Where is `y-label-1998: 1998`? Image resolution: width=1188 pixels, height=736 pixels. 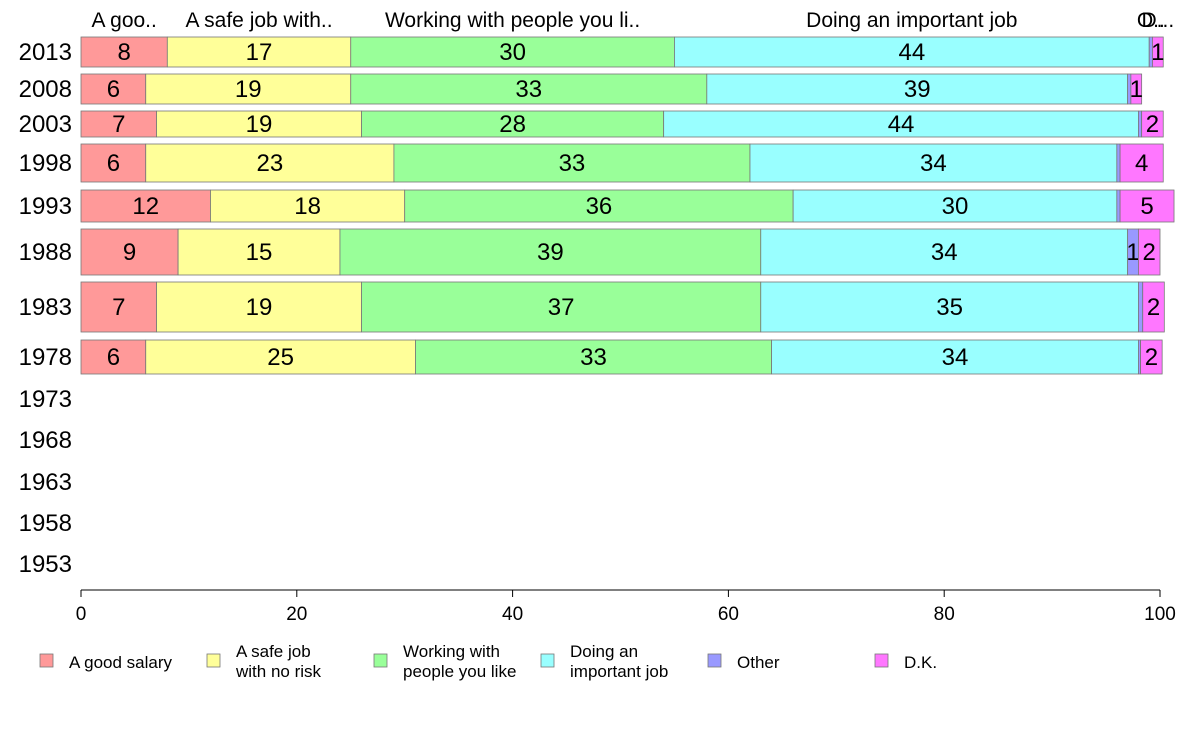 y-label-1998: 1998 is located at coordinates (45, 163).